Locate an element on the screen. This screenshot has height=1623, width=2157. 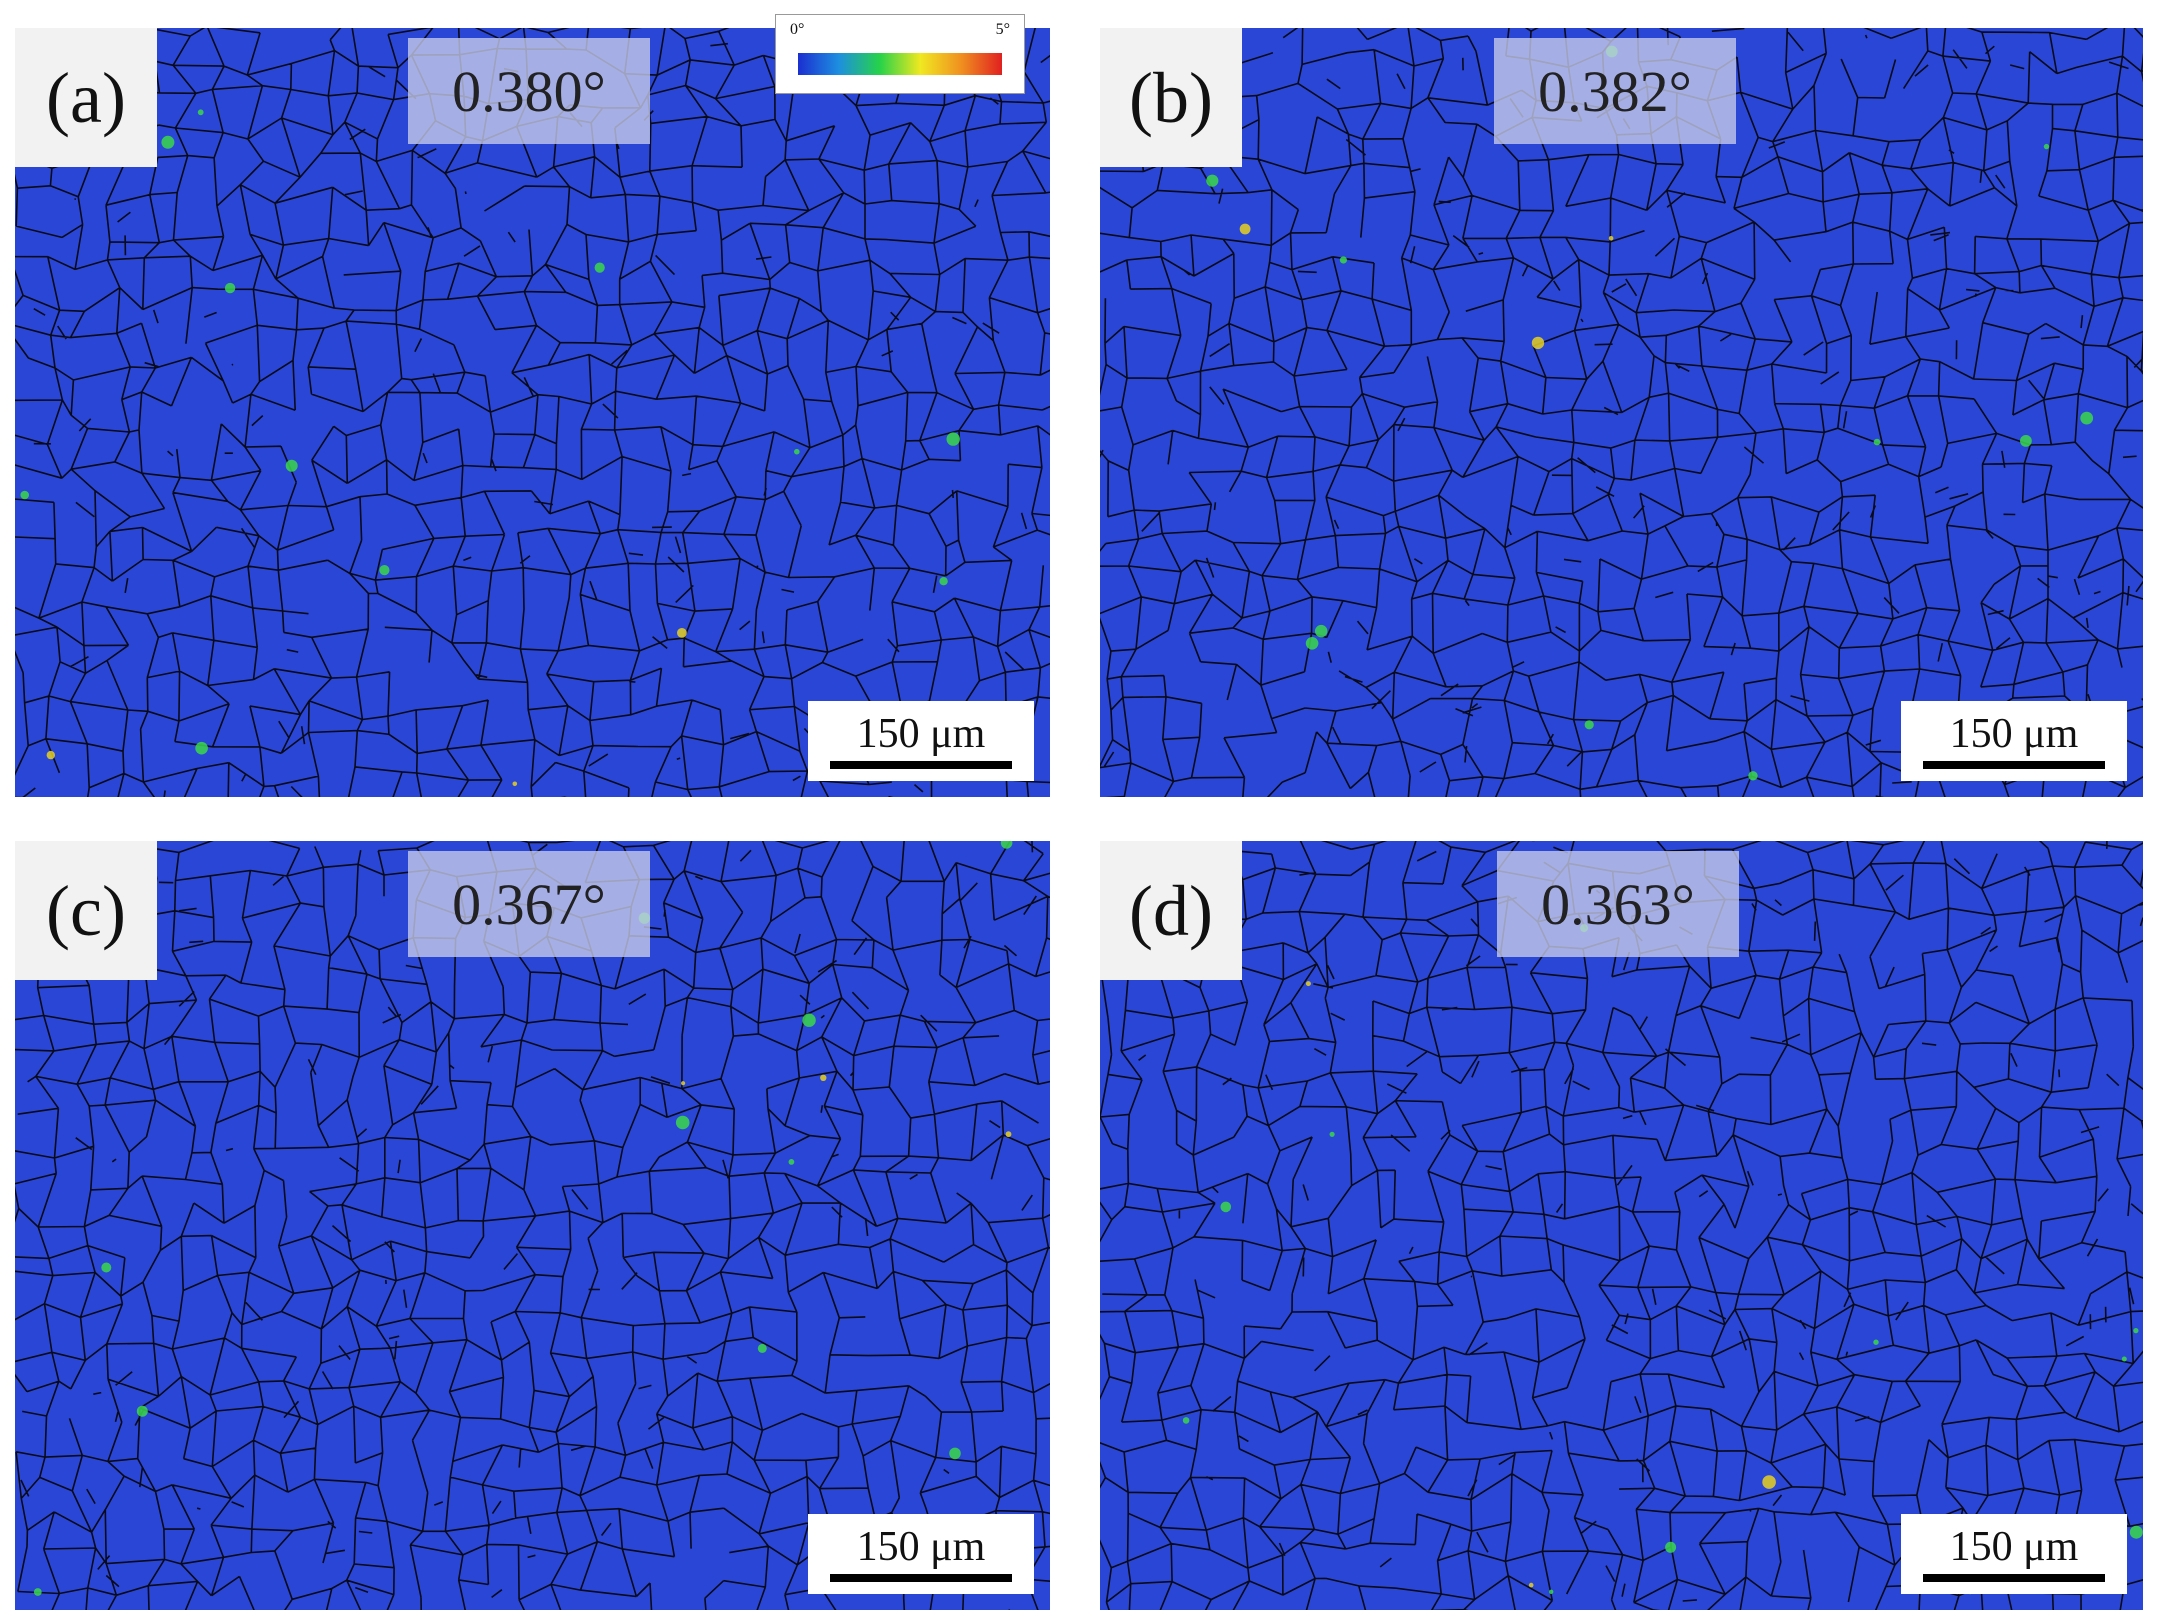
panel-label-box: (d) is located at coordinates (1171, 910).